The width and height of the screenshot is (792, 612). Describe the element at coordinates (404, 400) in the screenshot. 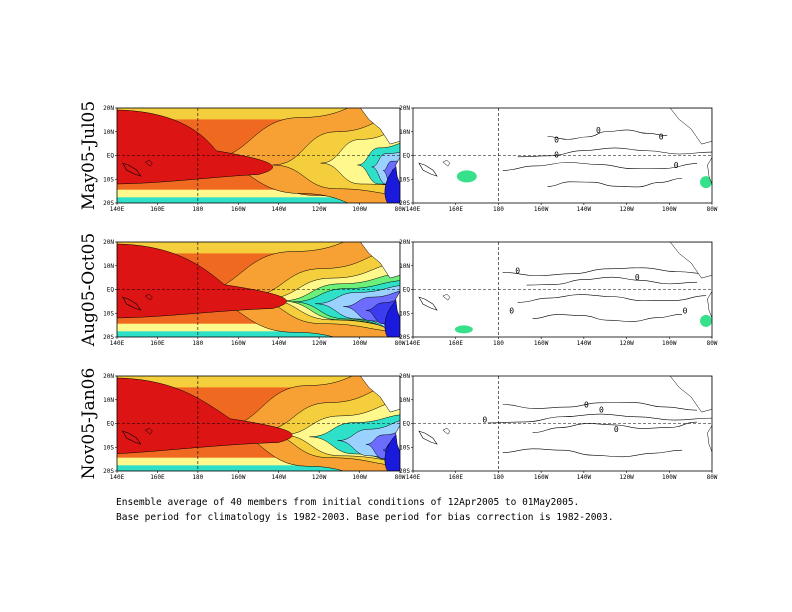

I see `right-row-3-lat-label-10n: 10N` at that location.